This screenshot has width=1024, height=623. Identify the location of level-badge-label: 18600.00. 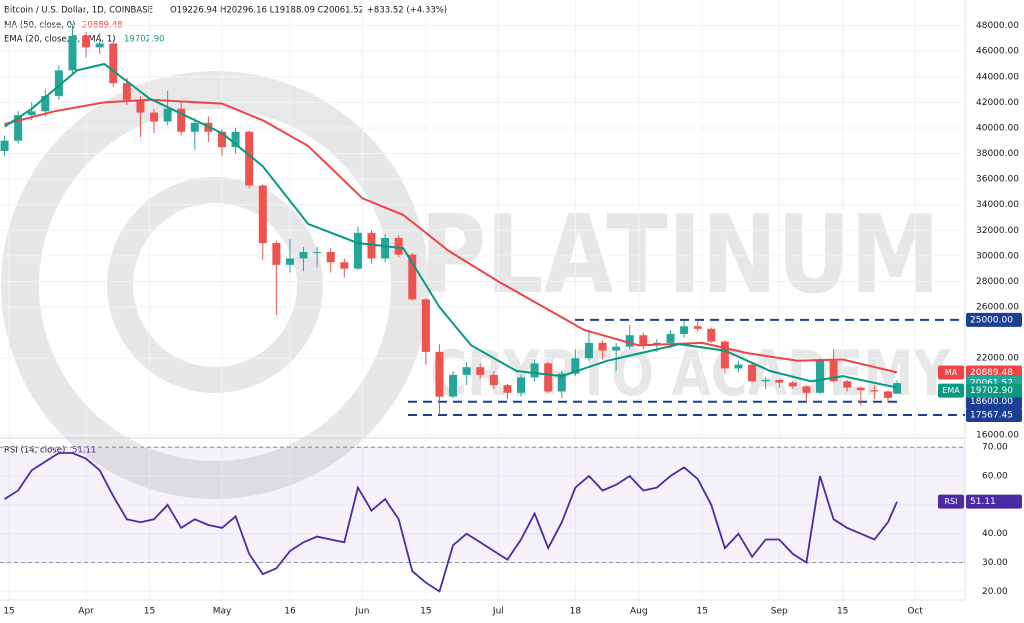
(991, 402).